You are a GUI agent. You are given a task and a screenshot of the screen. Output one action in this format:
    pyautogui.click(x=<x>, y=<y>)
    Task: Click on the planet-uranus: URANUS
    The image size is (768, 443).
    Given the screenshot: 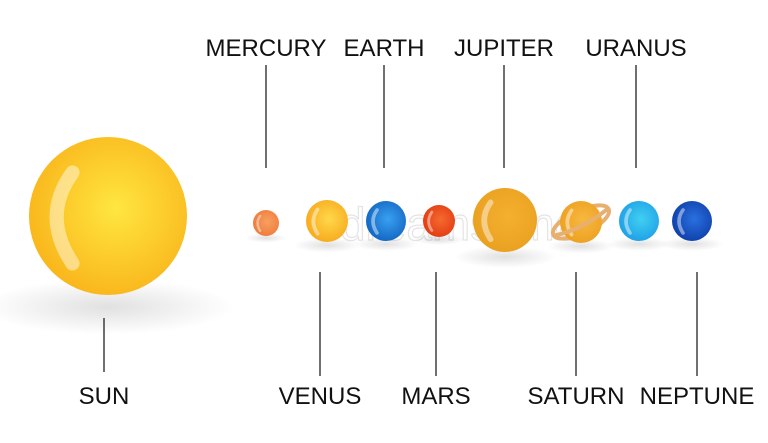 What is the action you would take?
    pyautogui.click(x=636, y=143)
    